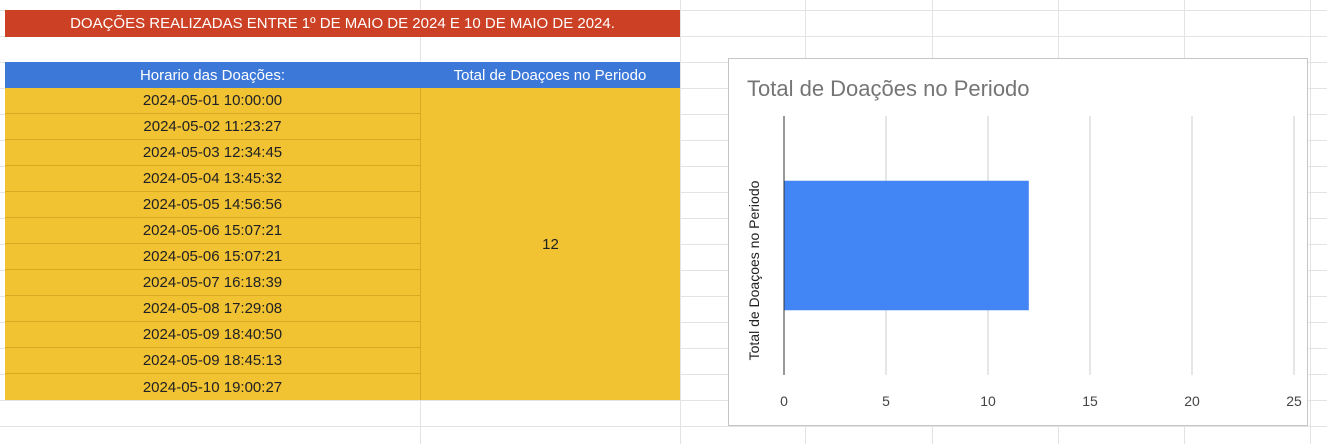 The height and width of the screenshot is (444, 1327). Describe the element at coordinates (212, 205) in the screenshot. I see `table-row: 2024-05-05 14:56:56` at that location.